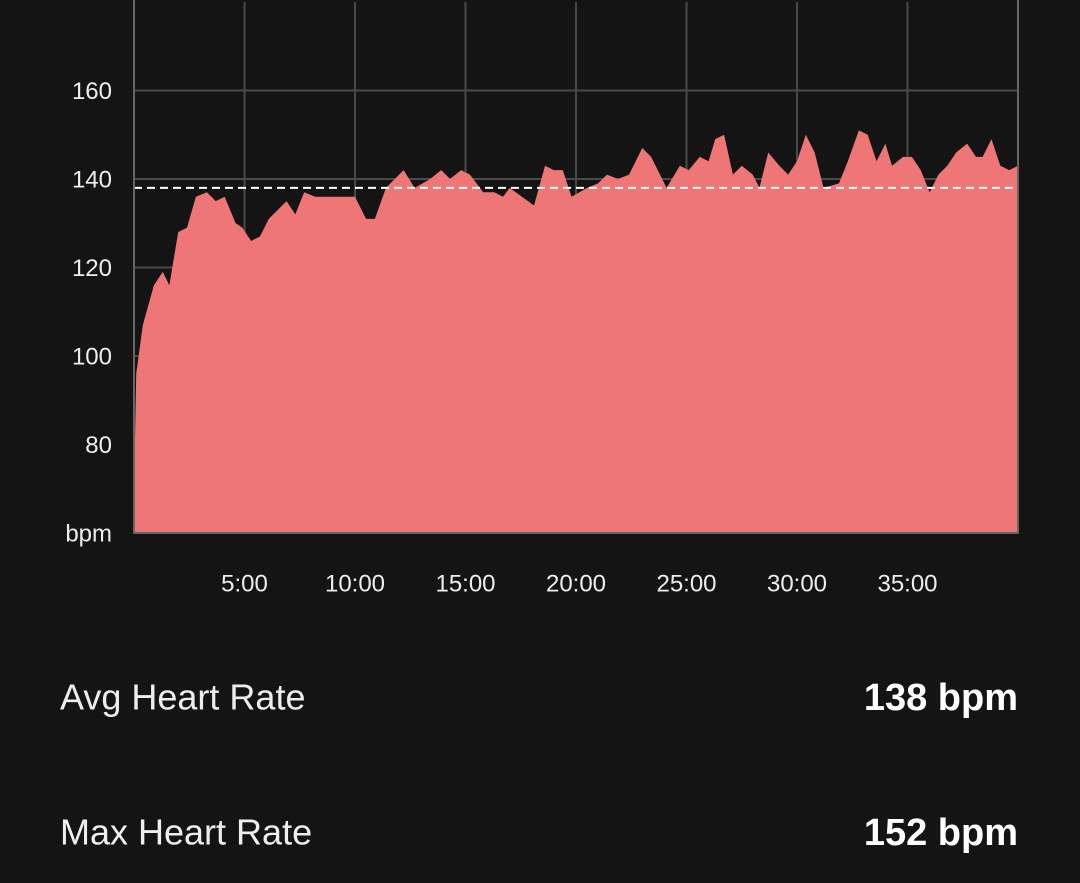 Image resolution: width=1080 pixels, height=883 pixels. I want to click on x-tick-label: 30:00, so click(797, 583).